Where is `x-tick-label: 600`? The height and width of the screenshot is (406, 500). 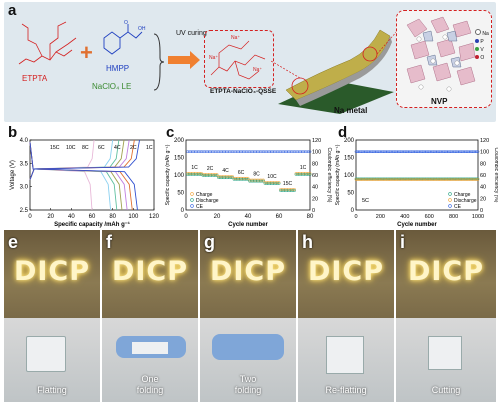 x-tick-label: 600 is located at coordinates (429, 217).